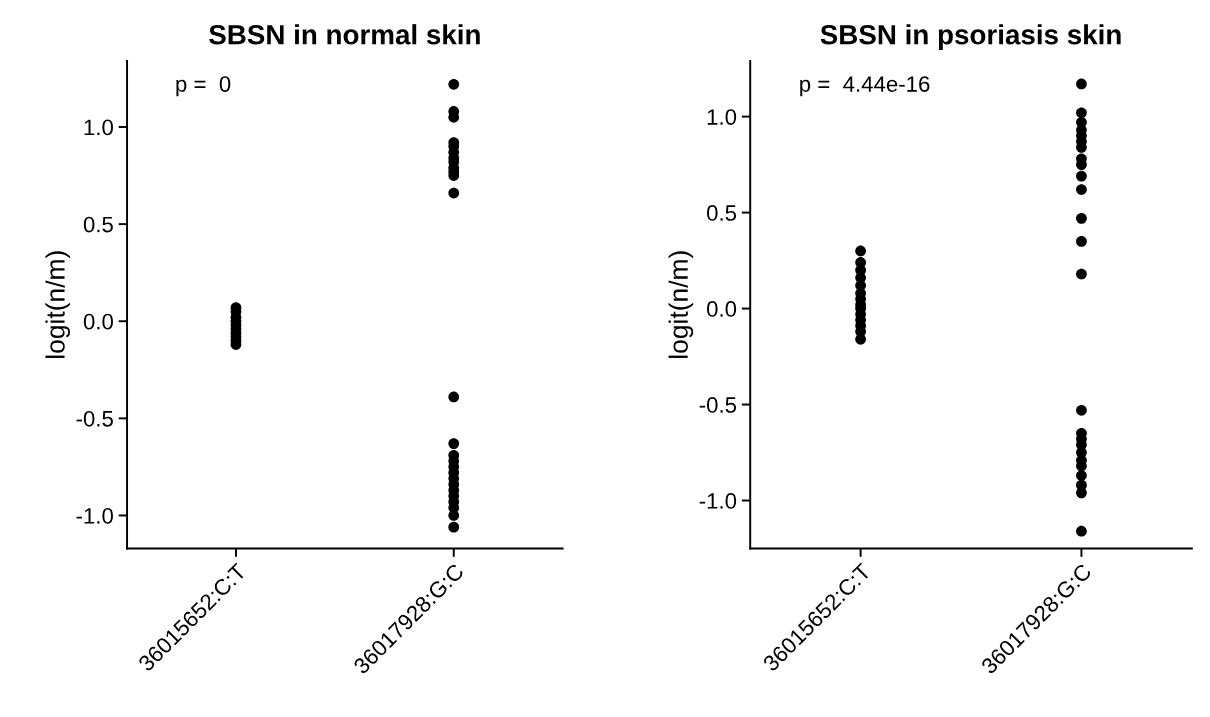 Image resolution: width=1210 pixels, height=717 pixels. Describe the element at coordinates (865, 86) in the screenshot. I see `annotation: p = 4.44e-16` at that location.